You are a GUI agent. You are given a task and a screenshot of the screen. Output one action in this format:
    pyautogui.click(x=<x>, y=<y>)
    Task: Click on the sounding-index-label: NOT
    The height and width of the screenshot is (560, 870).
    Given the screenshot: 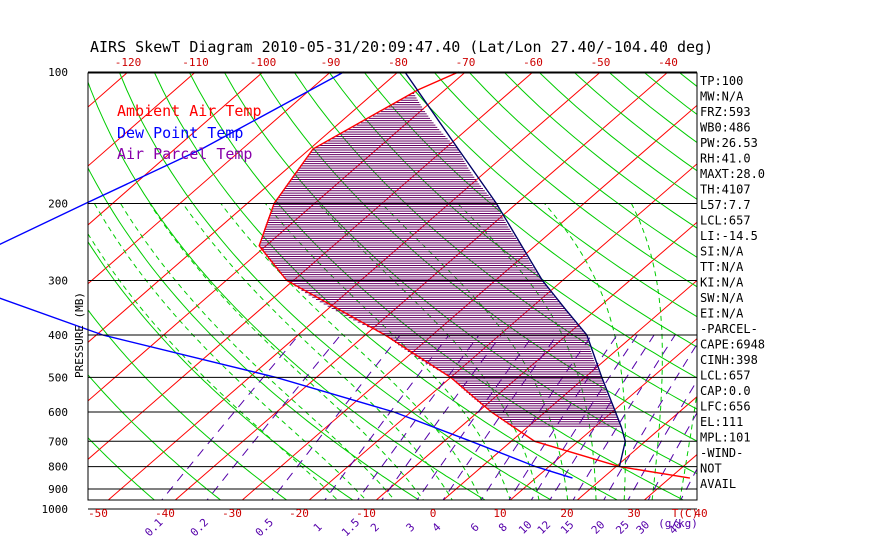 What is the action you would take?
    pyautogui.click(x=711, y=469)
    